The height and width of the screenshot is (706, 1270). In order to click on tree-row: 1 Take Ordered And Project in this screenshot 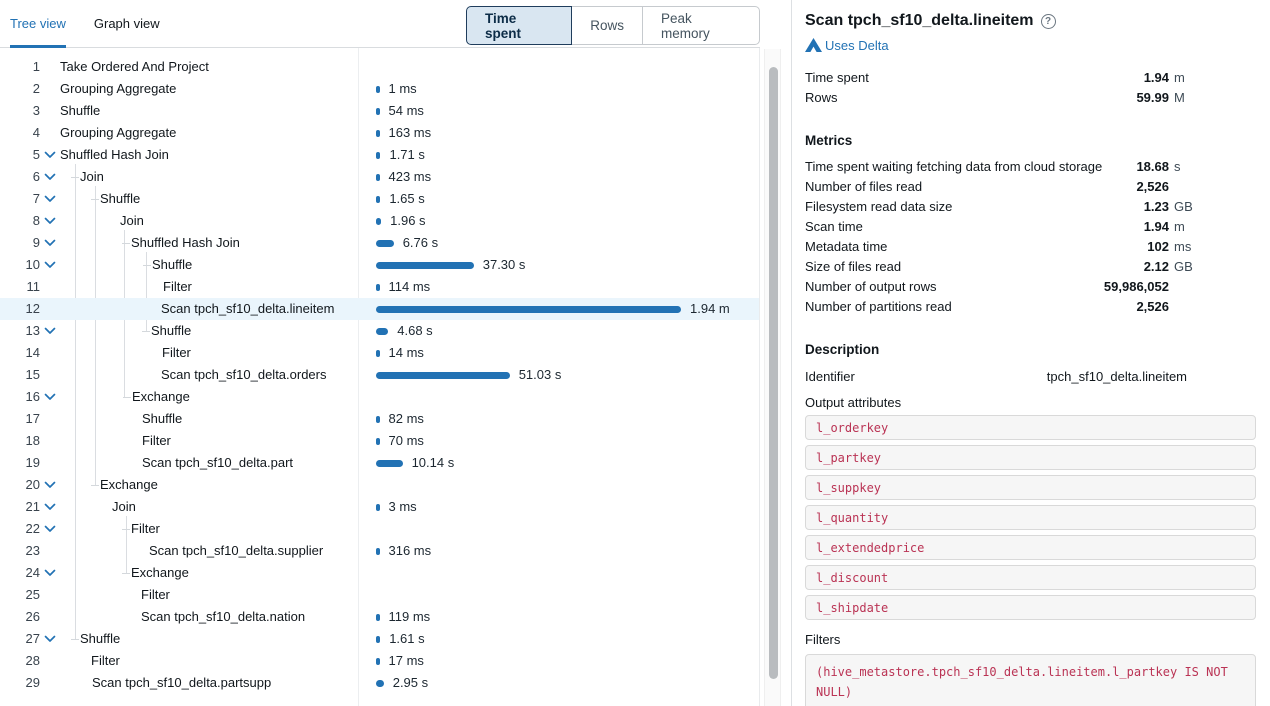, I will do `click(379, 67)`.